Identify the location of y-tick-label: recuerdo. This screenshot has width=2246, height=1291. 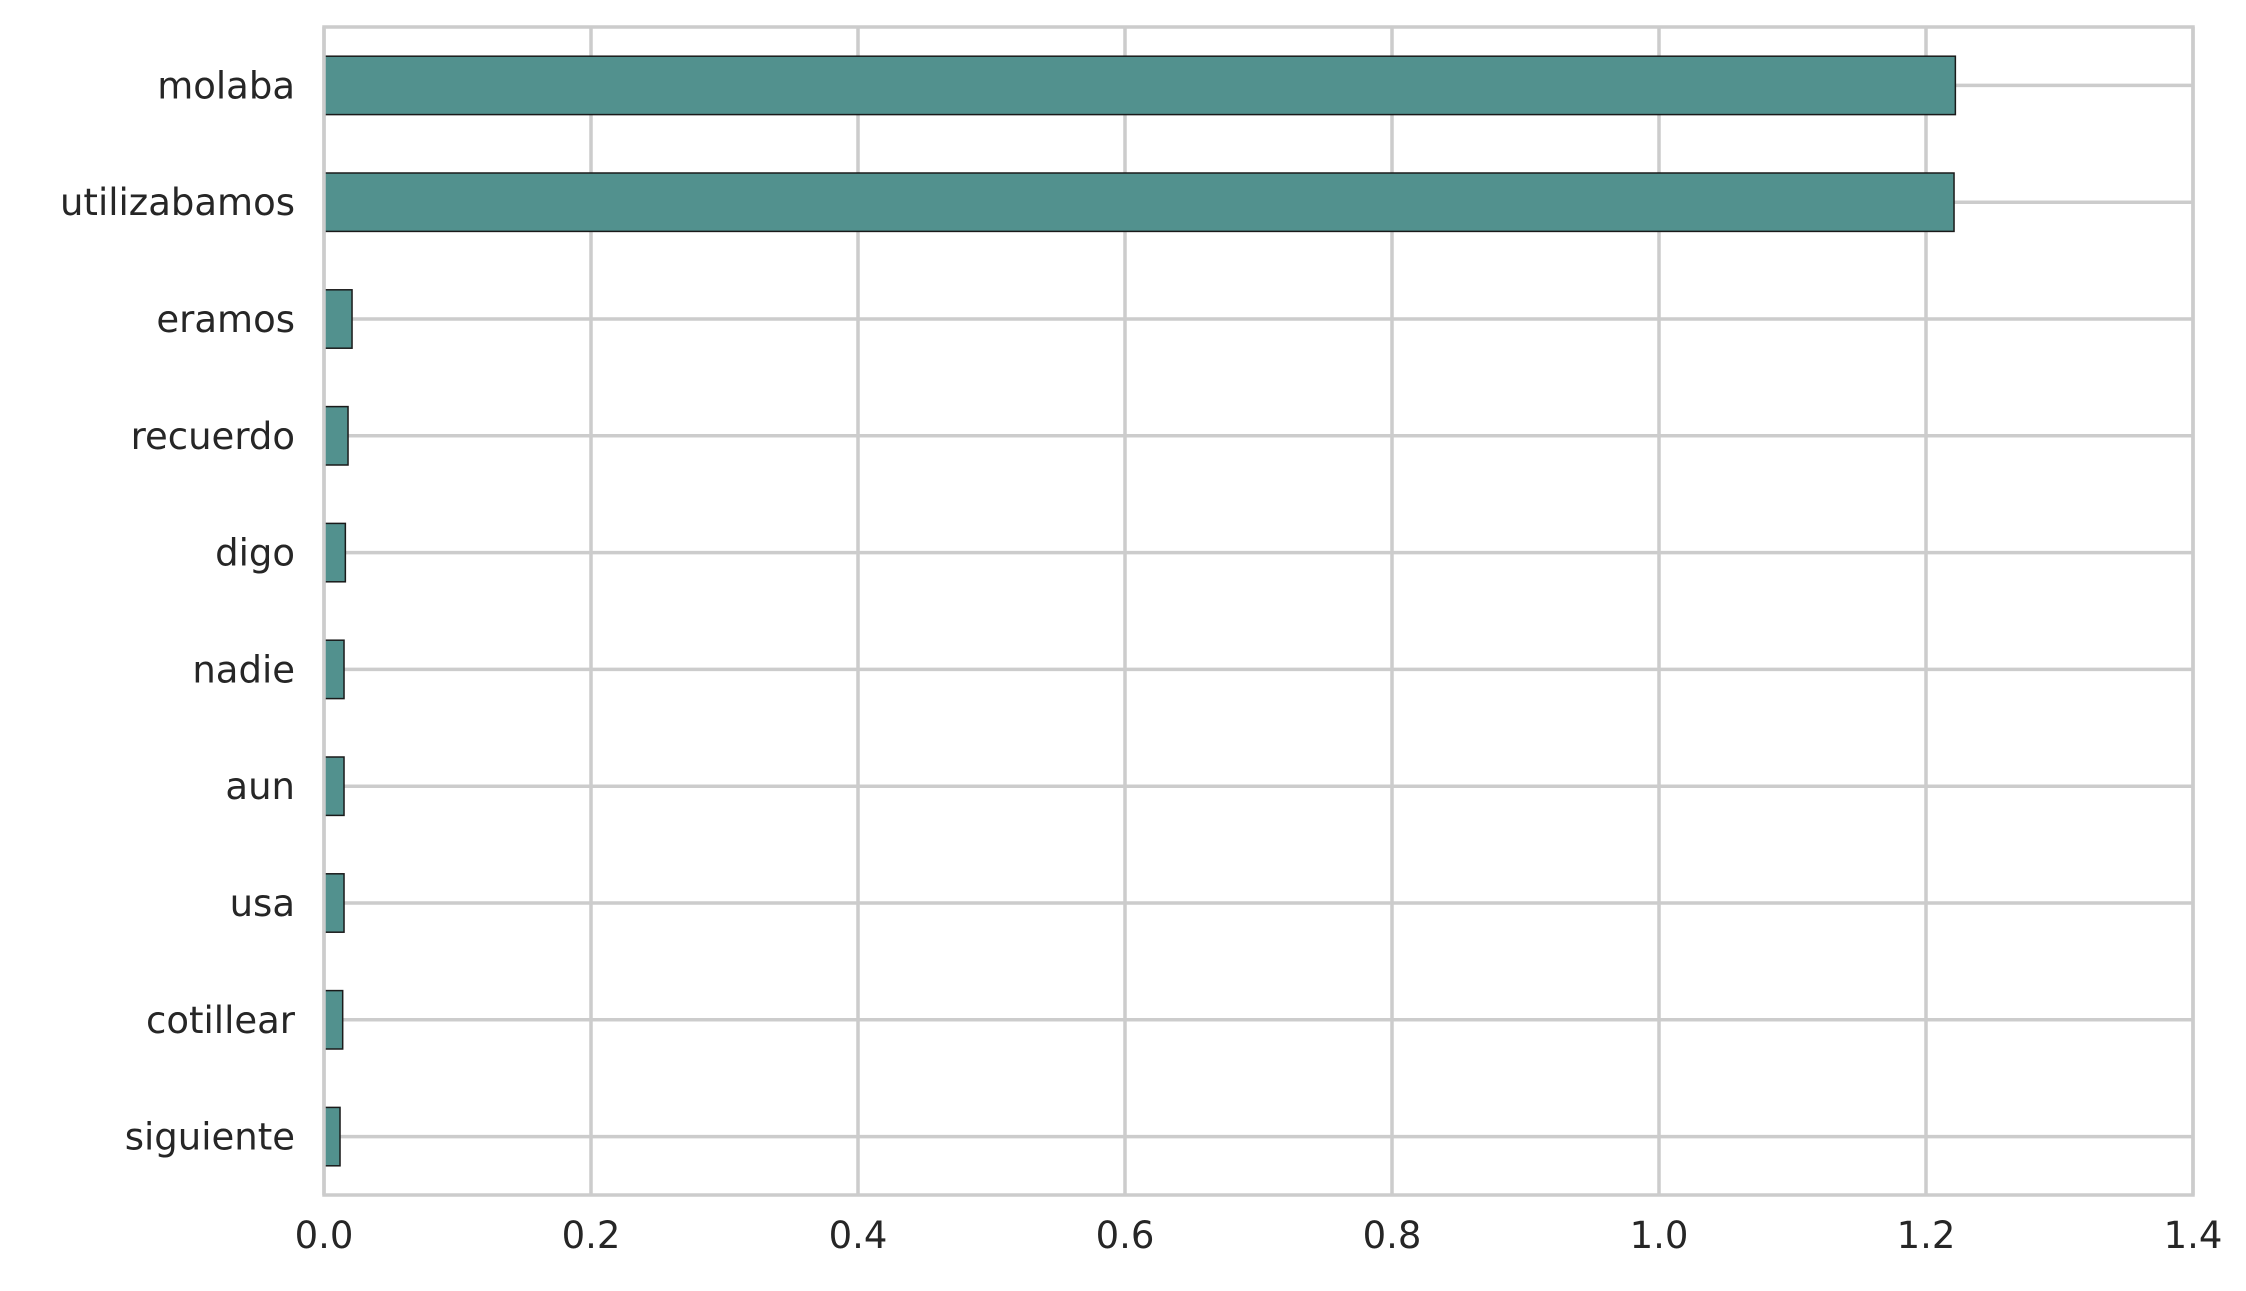
(213, 436).